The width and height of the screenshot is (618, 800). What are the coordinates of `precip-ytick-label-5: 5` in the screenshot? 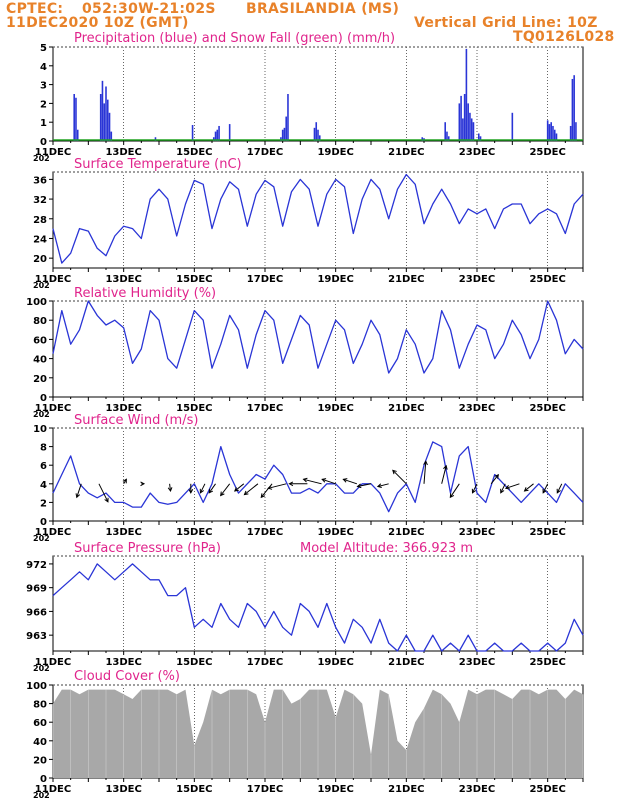 It's located at (43, 48).